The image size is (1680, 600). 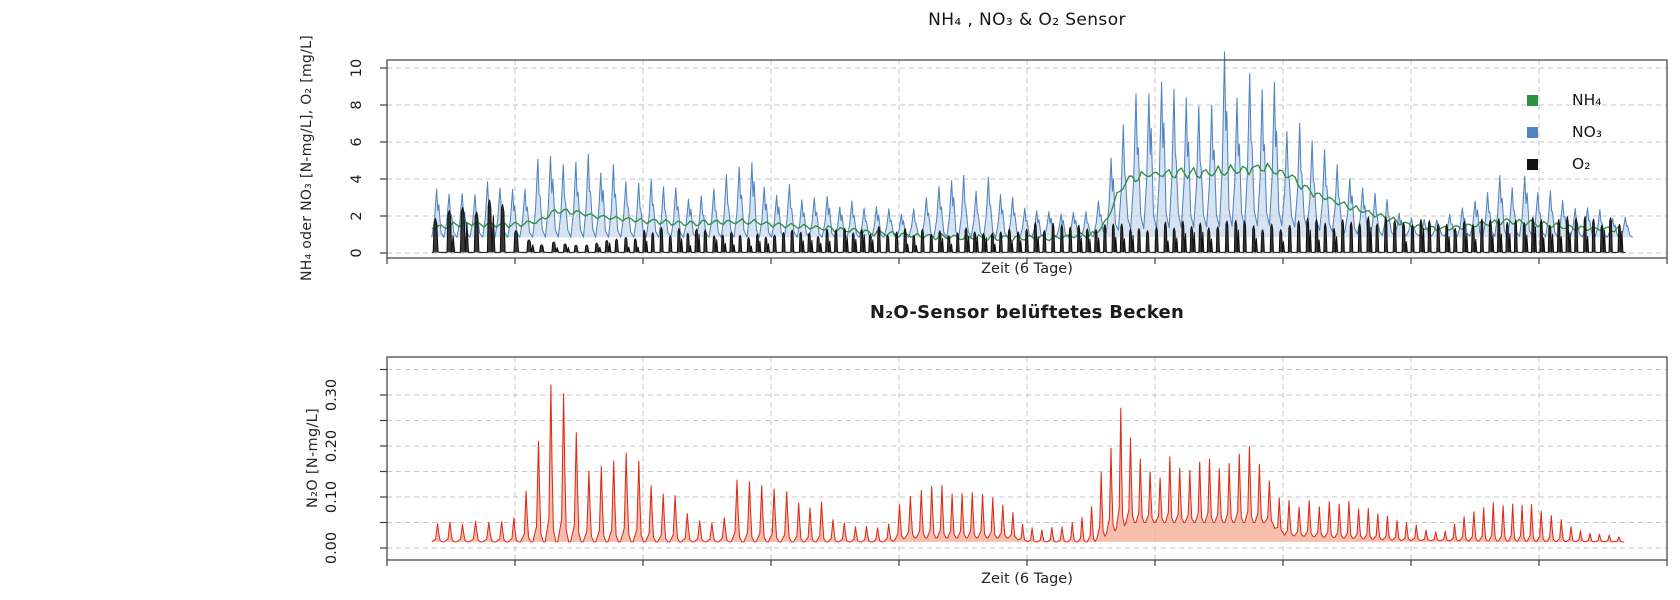 I want to click on legend-item-O₂: O₂, so click(x=1564, y=164).